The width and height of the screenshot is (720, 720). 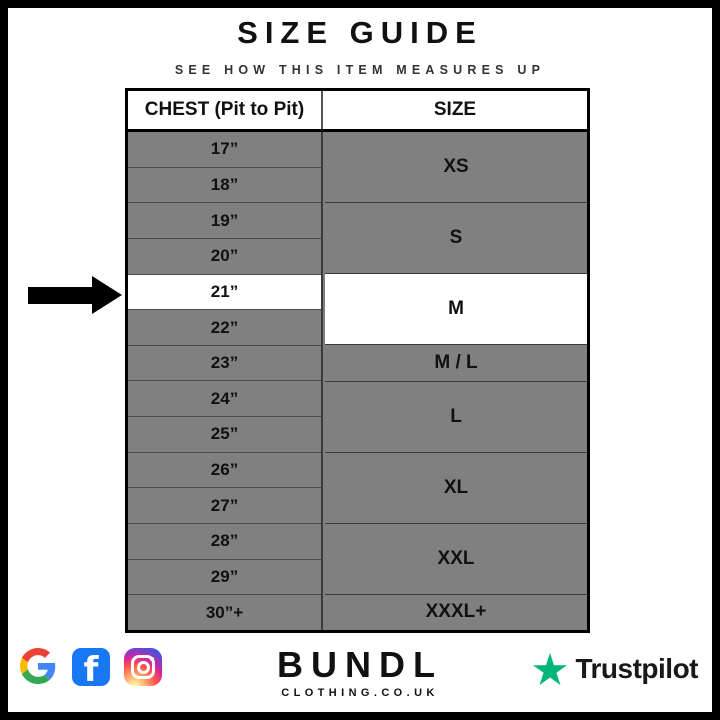 I want to click on instagram-frame, so click(x=143, y=667).